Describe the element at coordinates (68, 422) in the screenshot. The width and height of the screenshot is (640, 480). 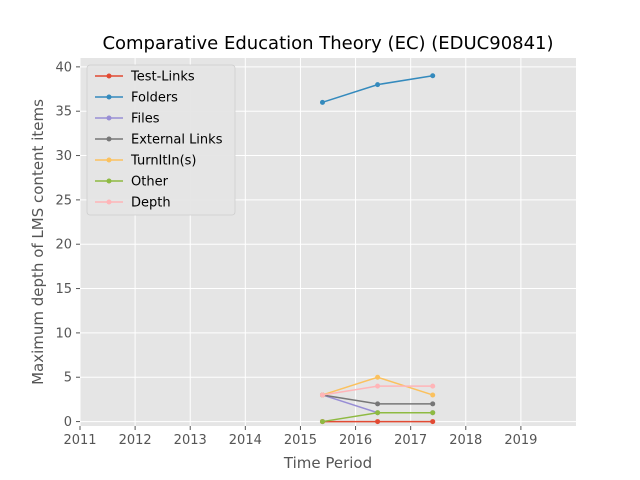
I see `y-tick-label: 0` at that location.